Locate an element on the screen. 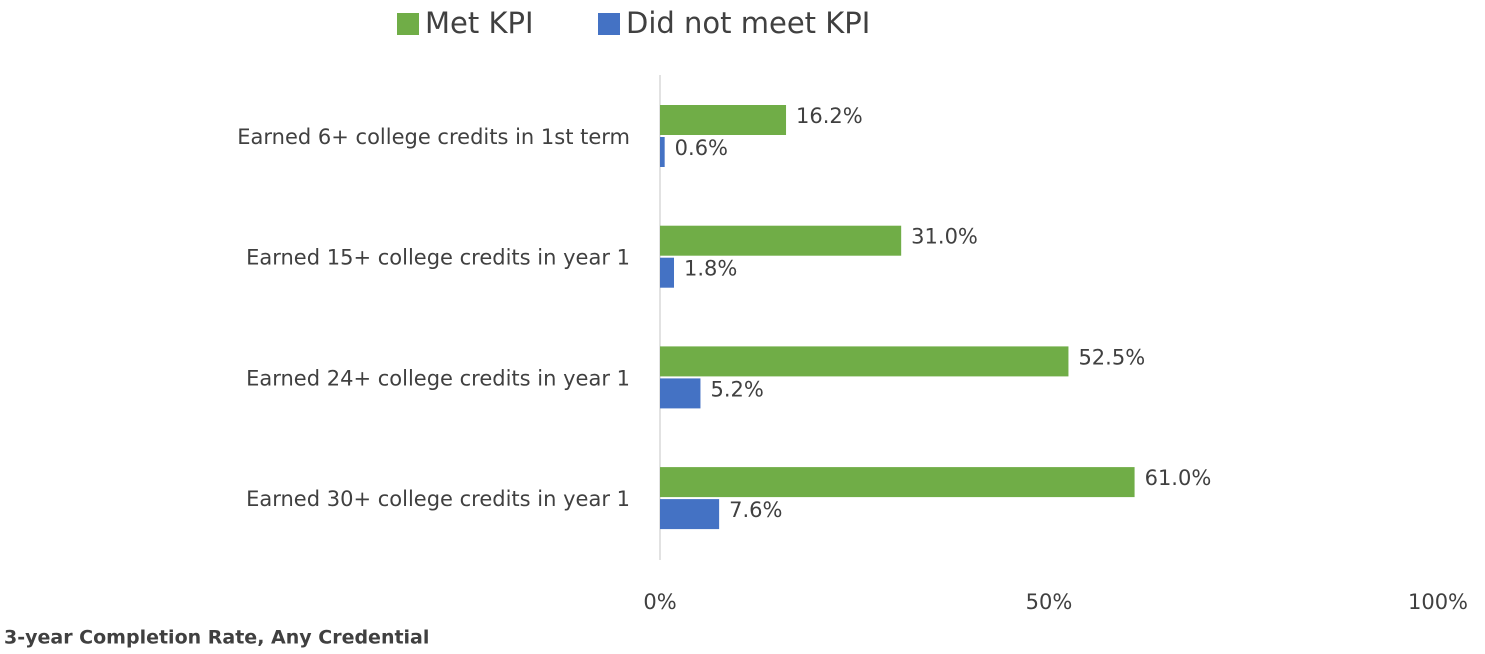 Image resolution: width=1485 pixels, height=654 pixels. data-label: 52.5% is located at coordinates (1111, 357).